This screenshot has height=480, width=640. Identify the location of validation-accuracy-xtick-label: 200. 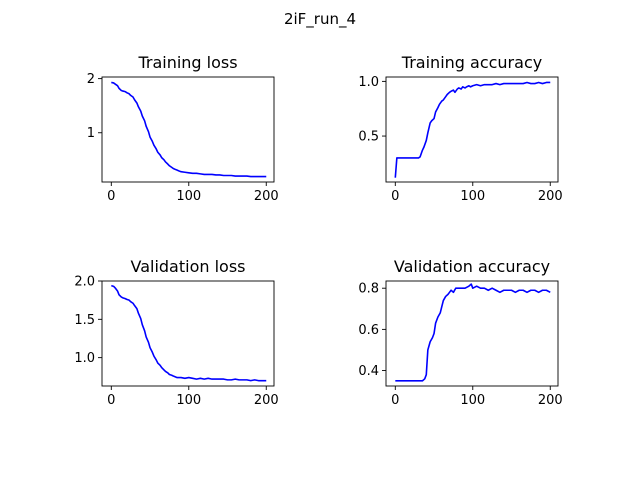
(550, 400).